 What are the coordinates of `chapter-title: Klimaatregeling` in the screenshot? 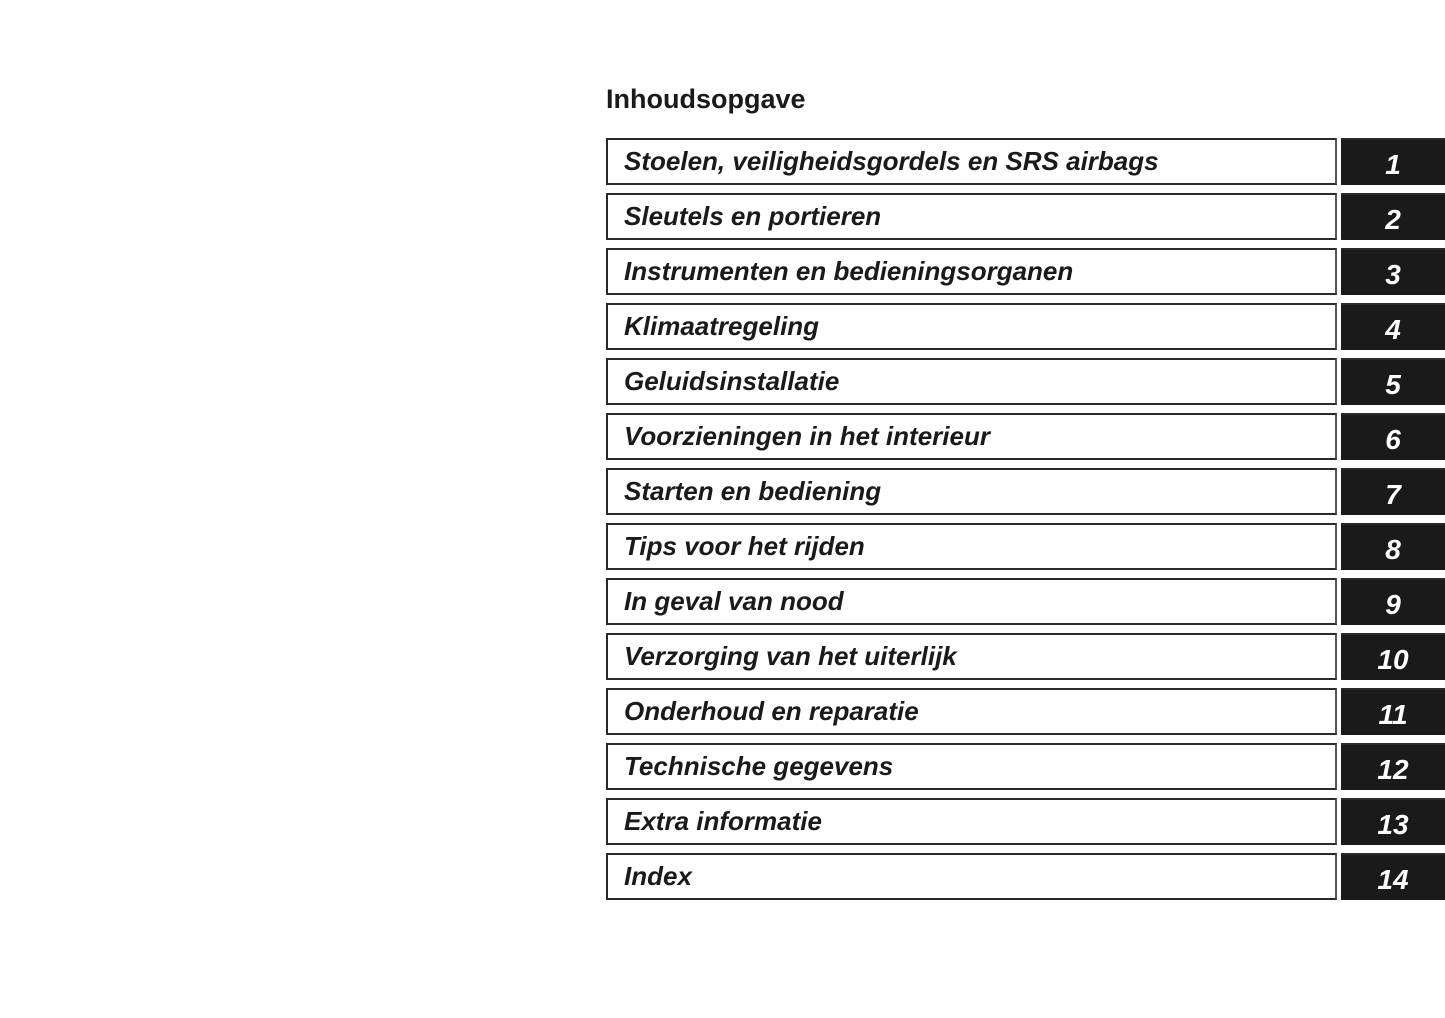 It's located at (971, 326).